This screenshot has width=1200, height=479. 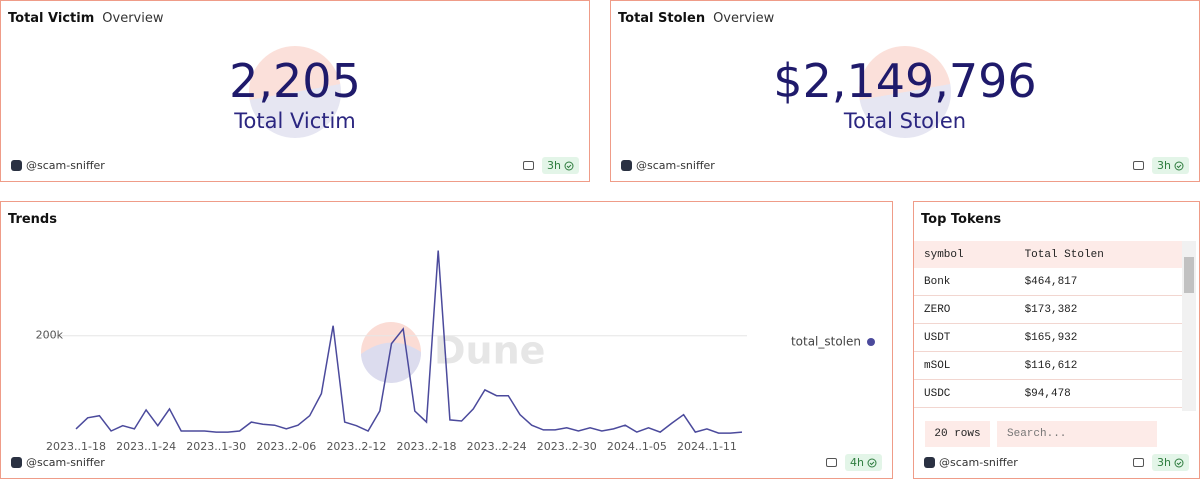 I want to click on counter: $2,149,796 Total Stolen, so click(x=905, y=93).